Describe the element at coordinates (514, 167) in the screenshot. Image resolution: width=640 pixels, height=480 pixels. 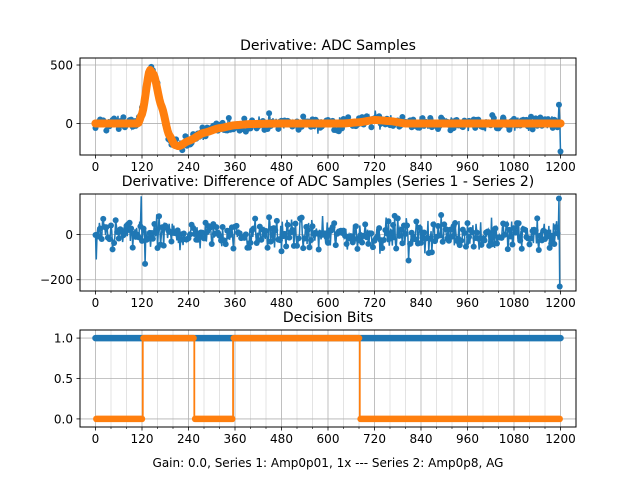
I see `x-tick-label: 1080` at that location.